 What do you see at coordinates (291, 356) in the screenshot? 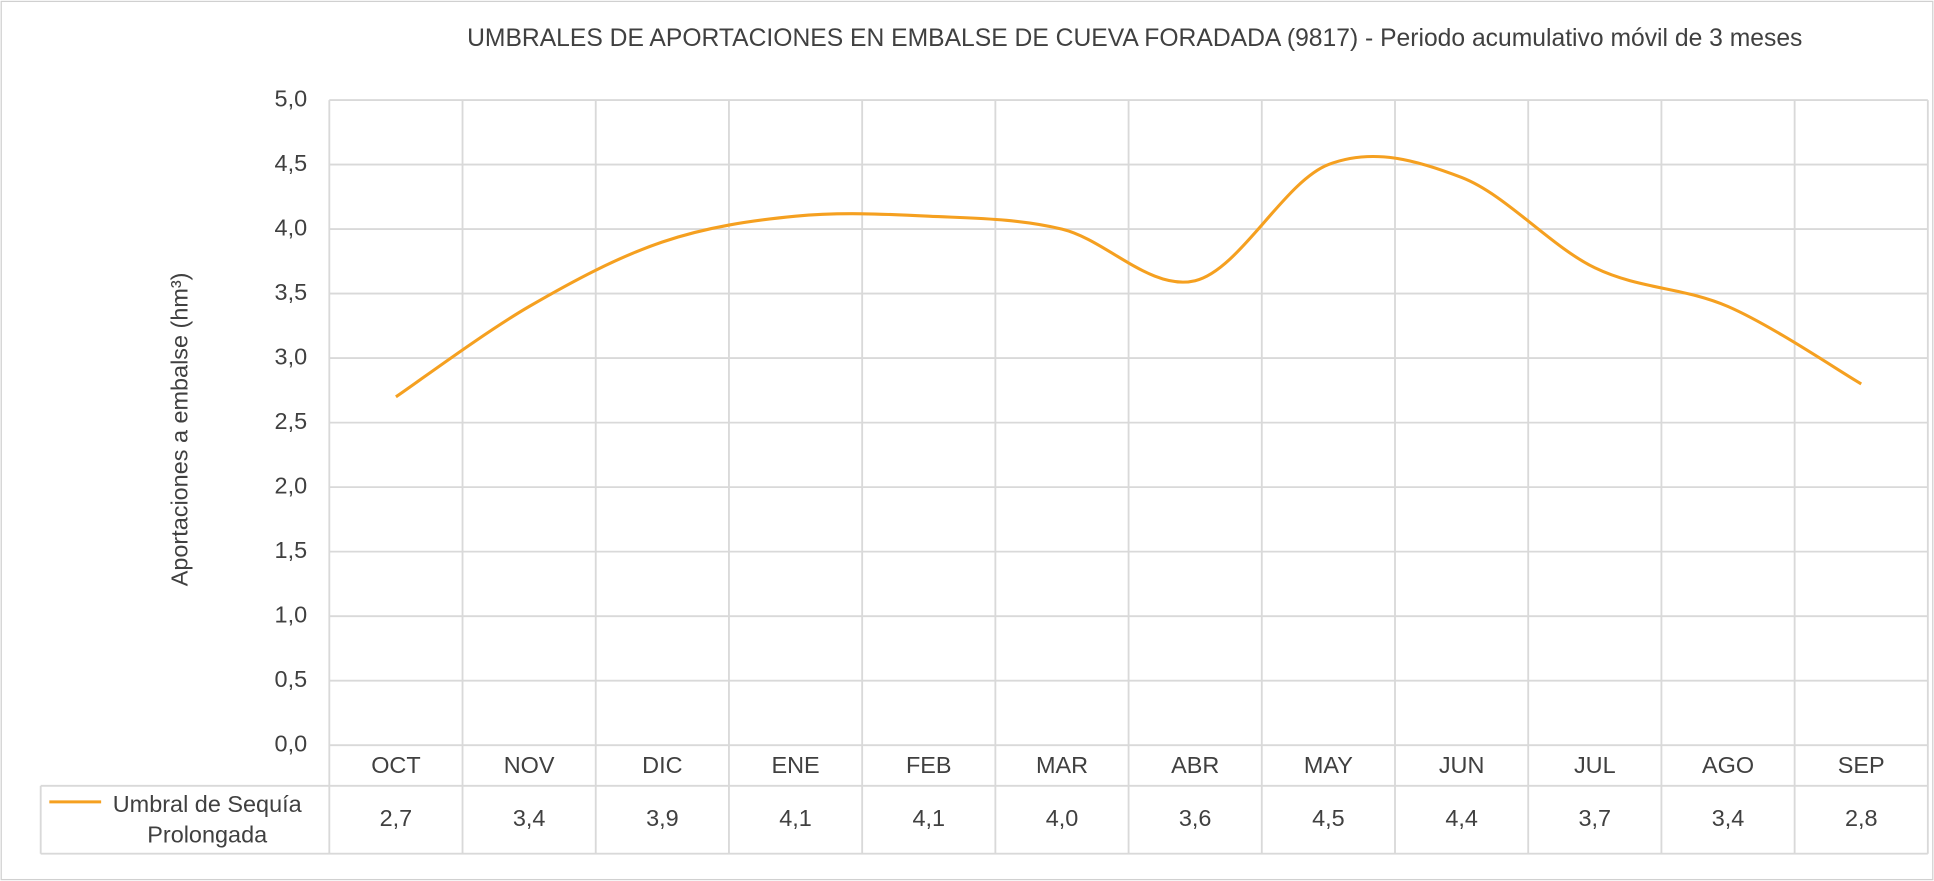
I see `y-tick-label: 3,0` at bounding box center [291, 356].